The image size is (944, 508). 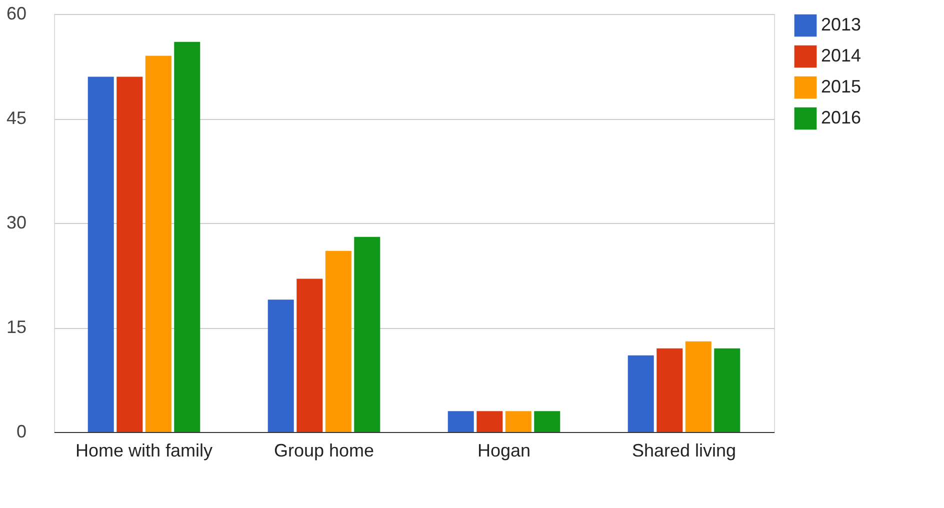 I want to click on y-tick-label: 60, so click(x=16, y=14).